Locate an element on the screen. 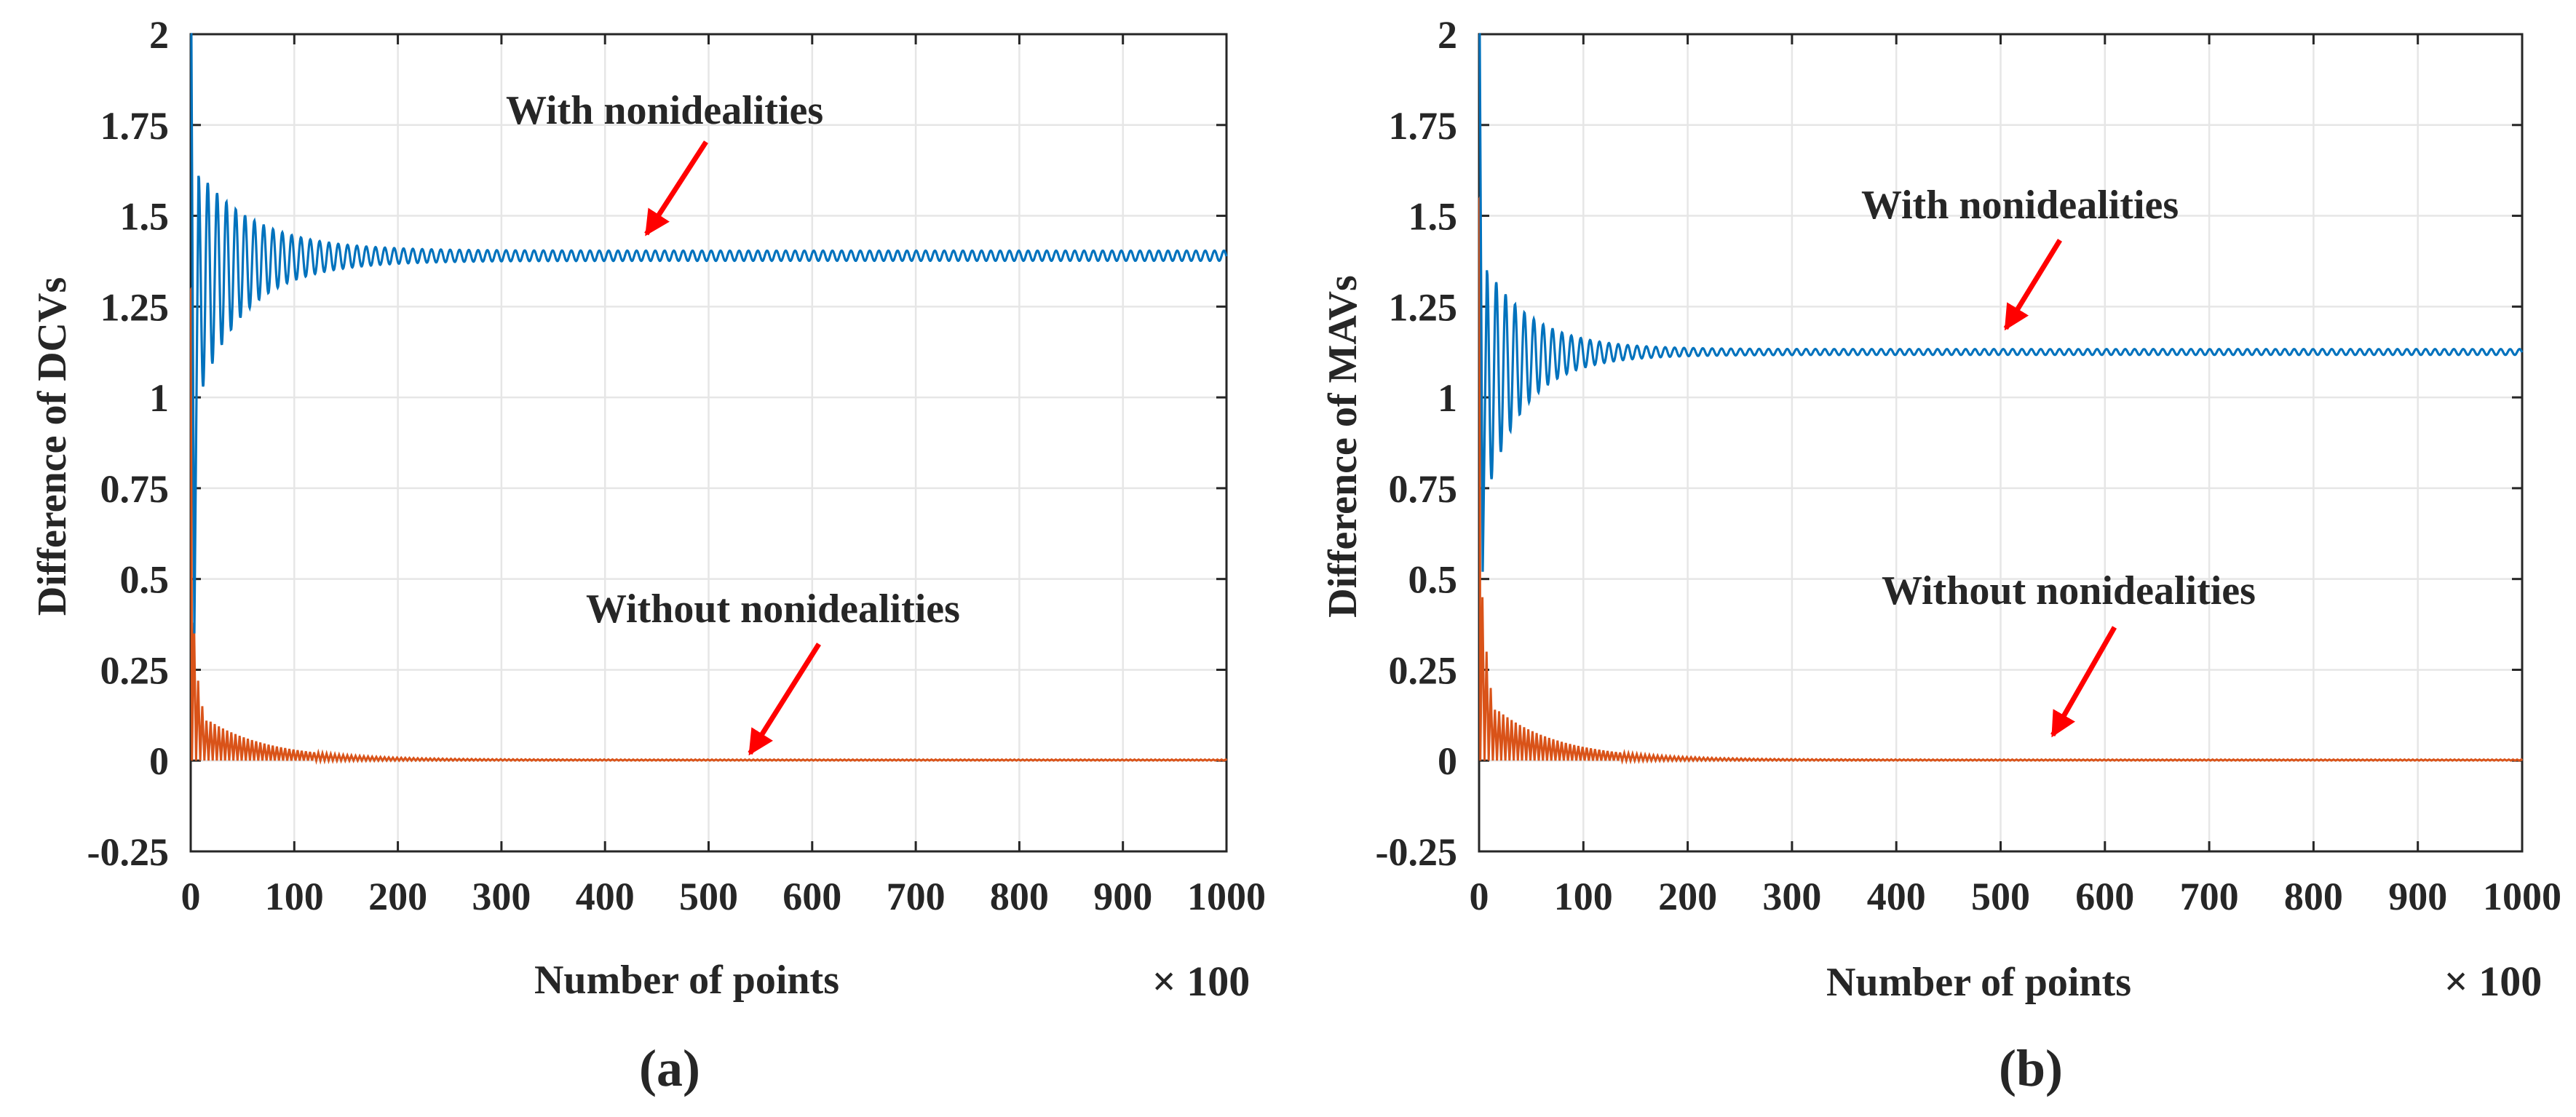  panel-label: (b) is located at coordinates (2031, 1068).